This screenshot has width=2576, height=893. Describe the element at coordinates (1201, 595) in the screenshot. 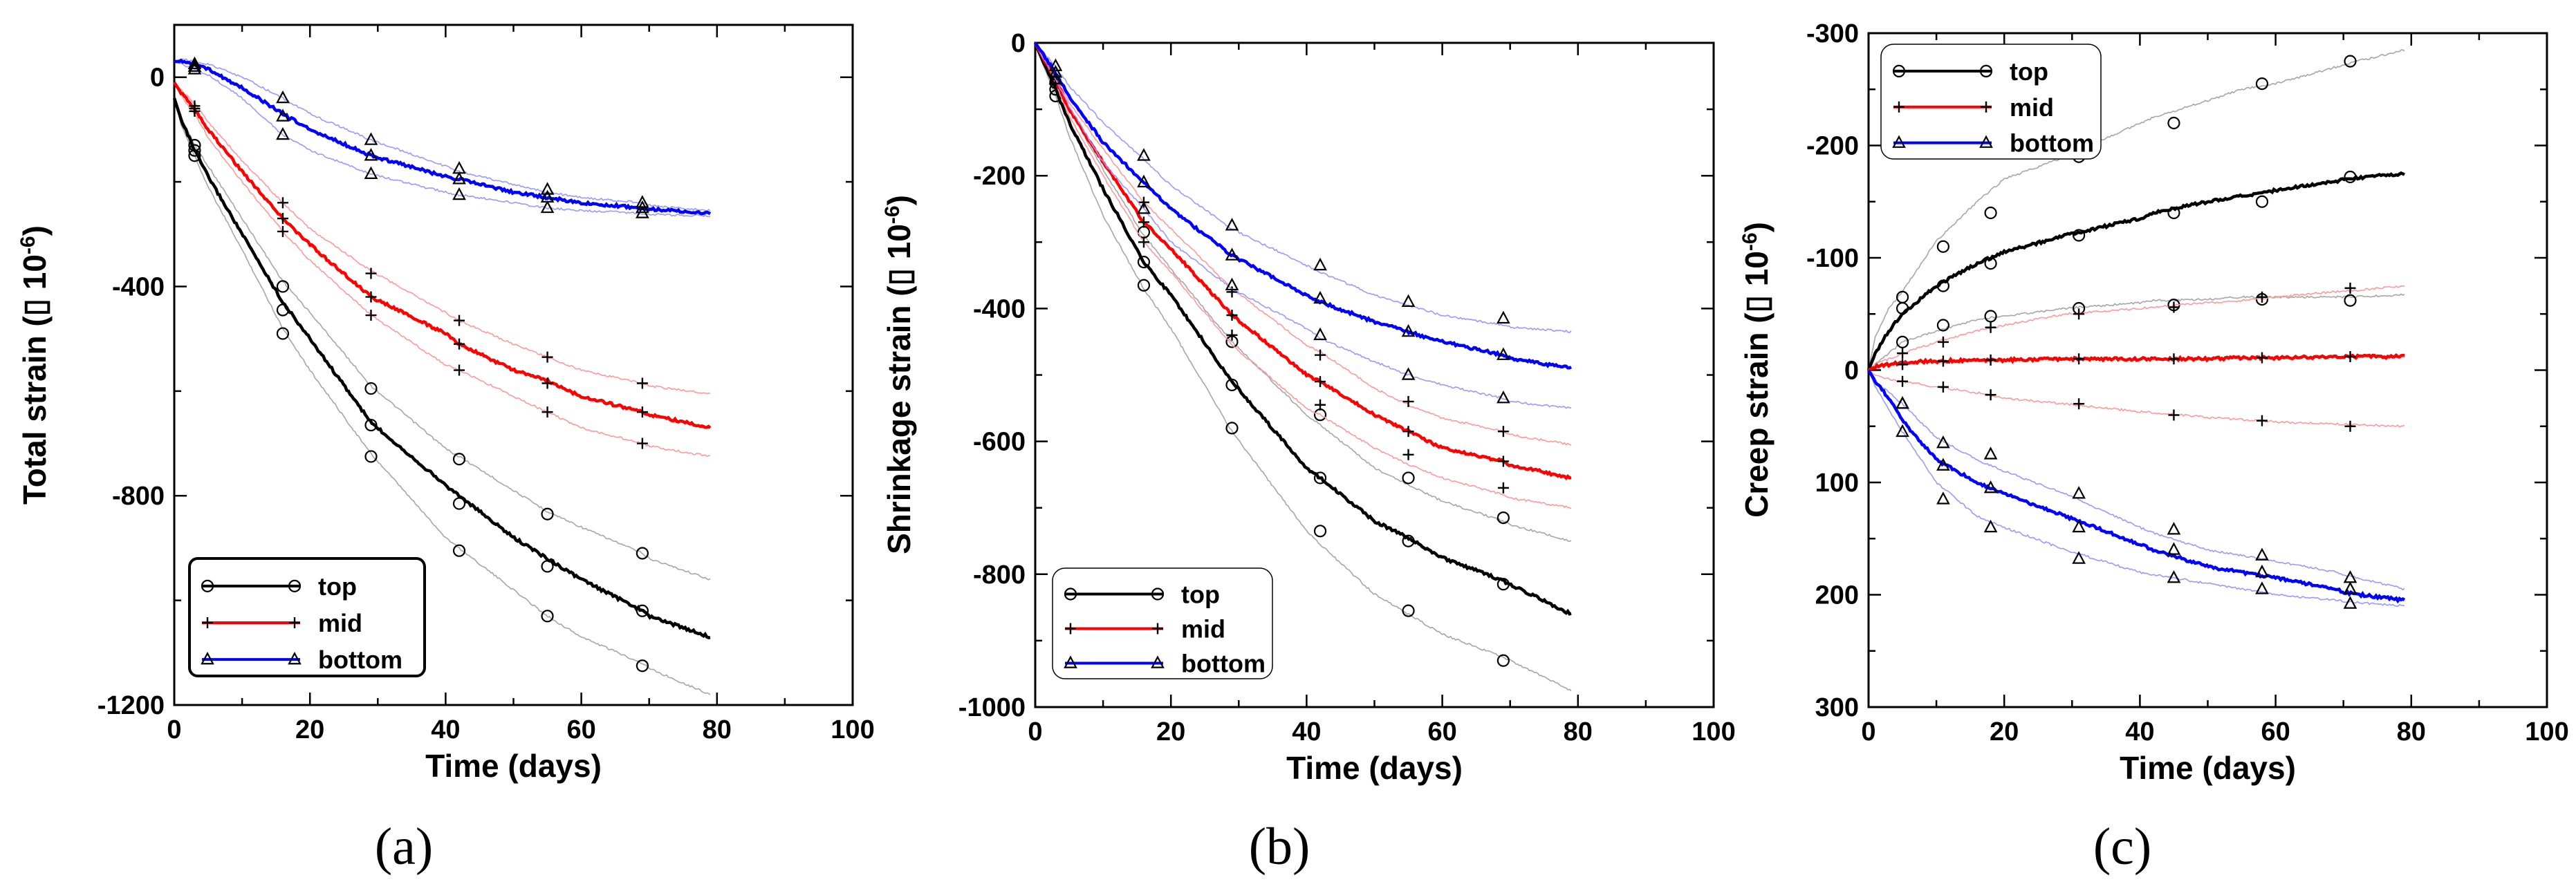

I see `legend-label-top: top` at that location.